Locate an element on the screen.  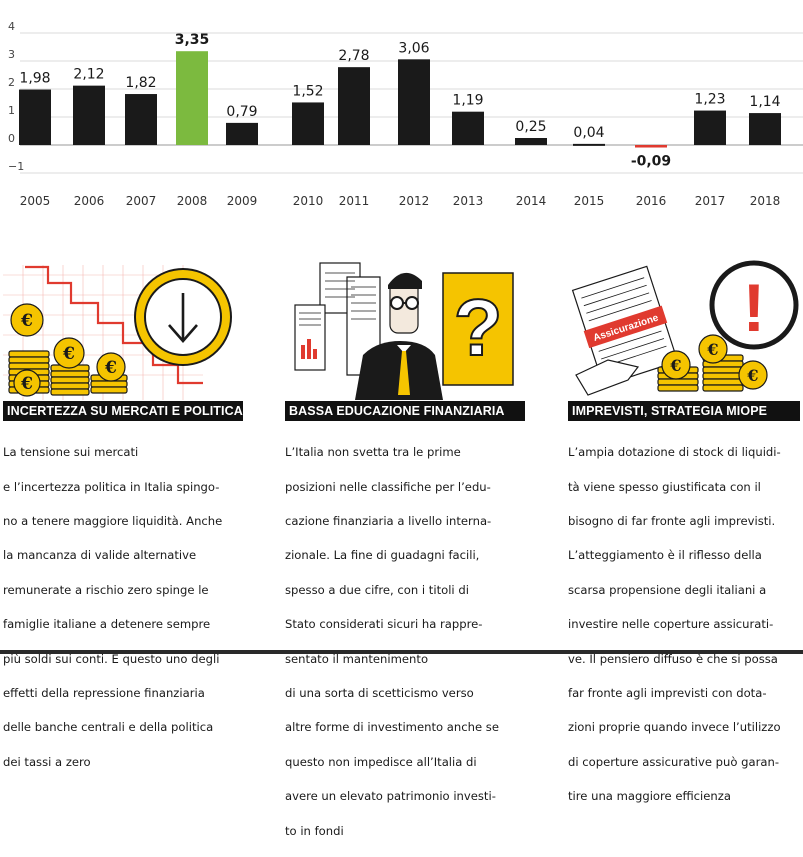
x-tick-label-2013: 2013 is located at coordinates (468, 201).